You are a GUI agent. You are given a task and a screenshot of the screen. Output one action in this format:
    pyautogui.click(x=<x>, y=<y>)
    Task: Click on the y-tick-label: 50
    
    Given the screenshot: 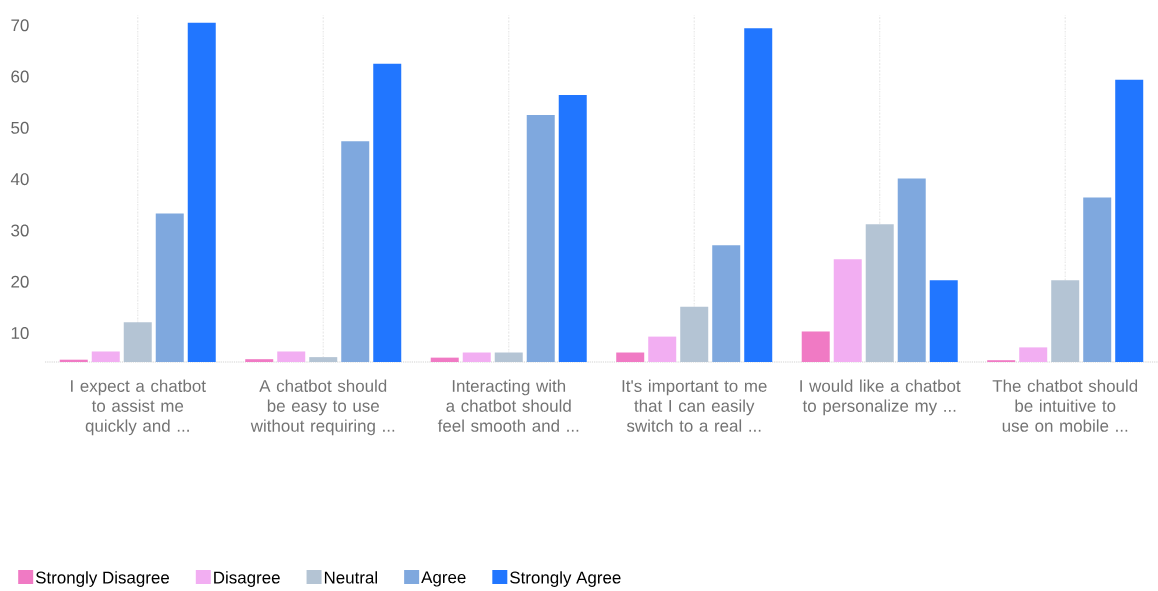 What is the action you would take?
    pyautogui.click(x=20, y=127)
    